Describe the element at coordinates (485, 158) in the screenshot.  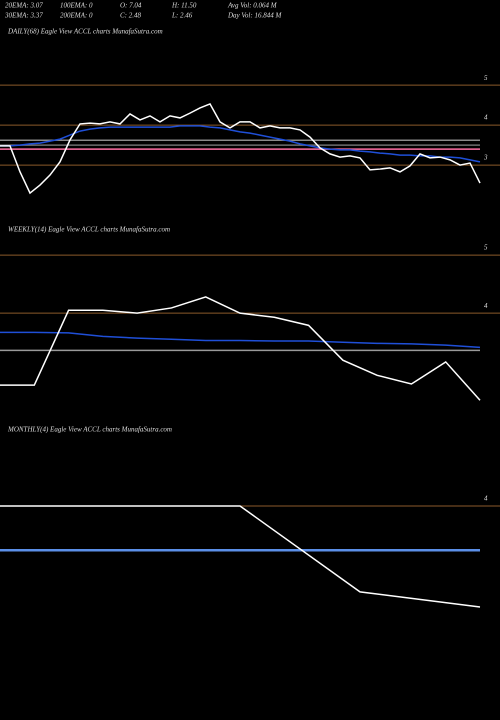
I see `y-tick-label: 3` at that location.